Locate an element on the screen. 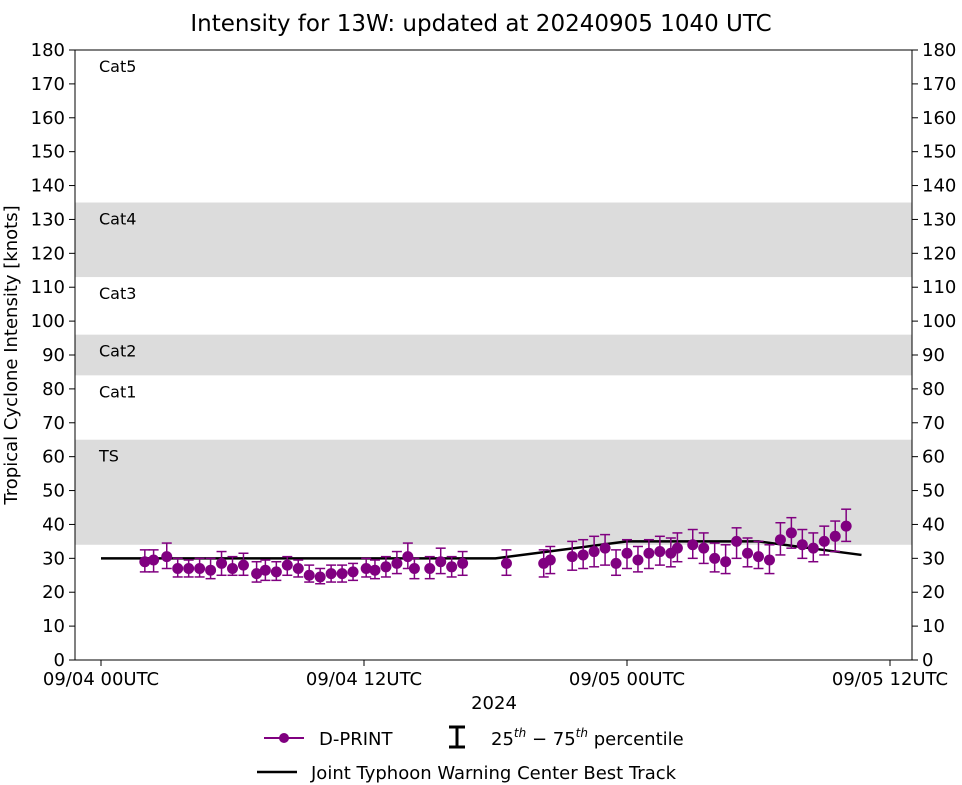 The image size is (962, 785). y-tick-label-right: 10 is located at coordinates (933, 626).